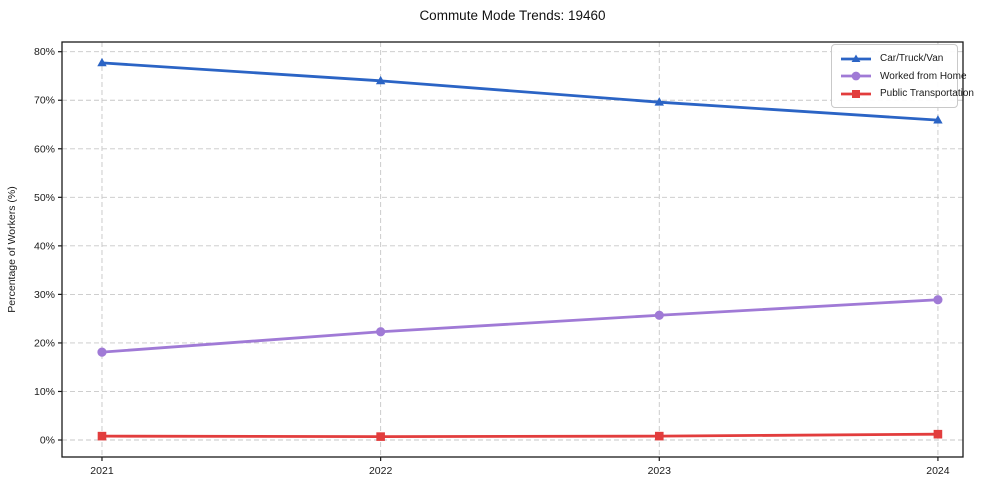 The width and height of the screenshot is (990, 490). Describe the element at coordinates (44, 52) in the screenshot. I see `y-tick-label: 80%` at that location.